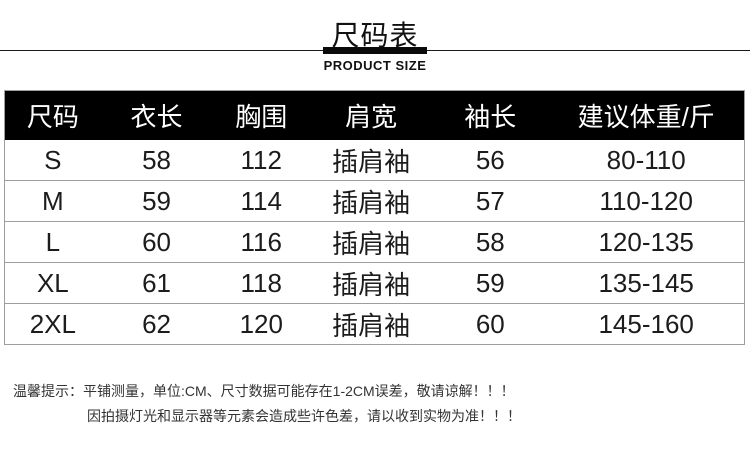 This screenshot has height=457, width=750. What do you see at coordinates (646, 323) in the screenshot?
I see `table-cell: 145-160` at bounding box center [646, 323].